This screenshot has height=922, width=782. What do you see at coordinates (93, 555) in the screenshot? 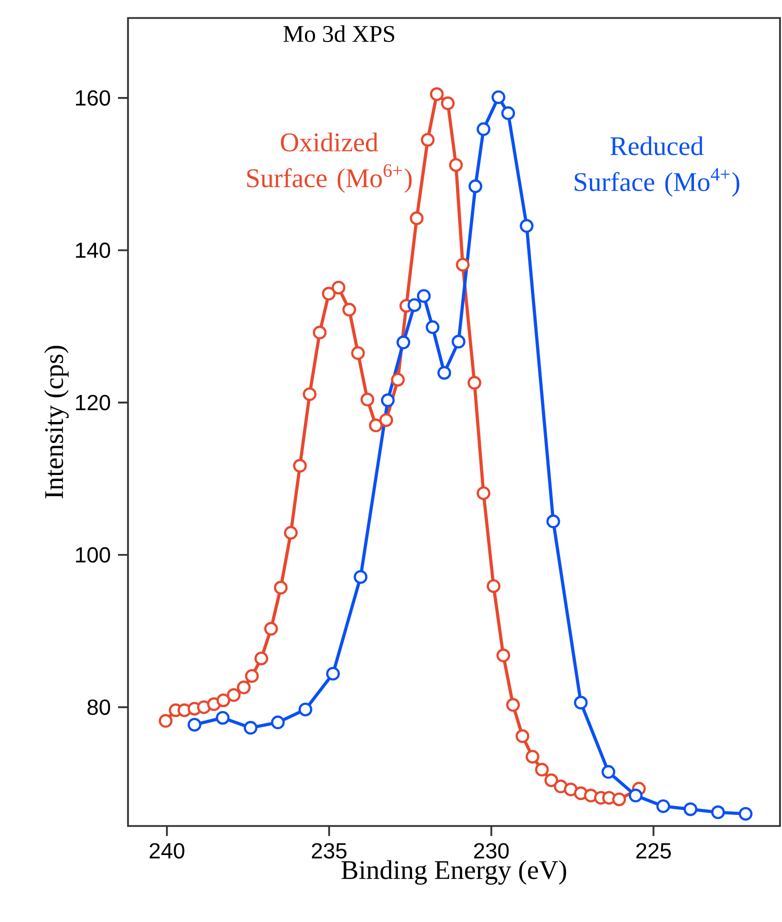
I see `y-tick-label: 100` at bounding box center [93, 555].